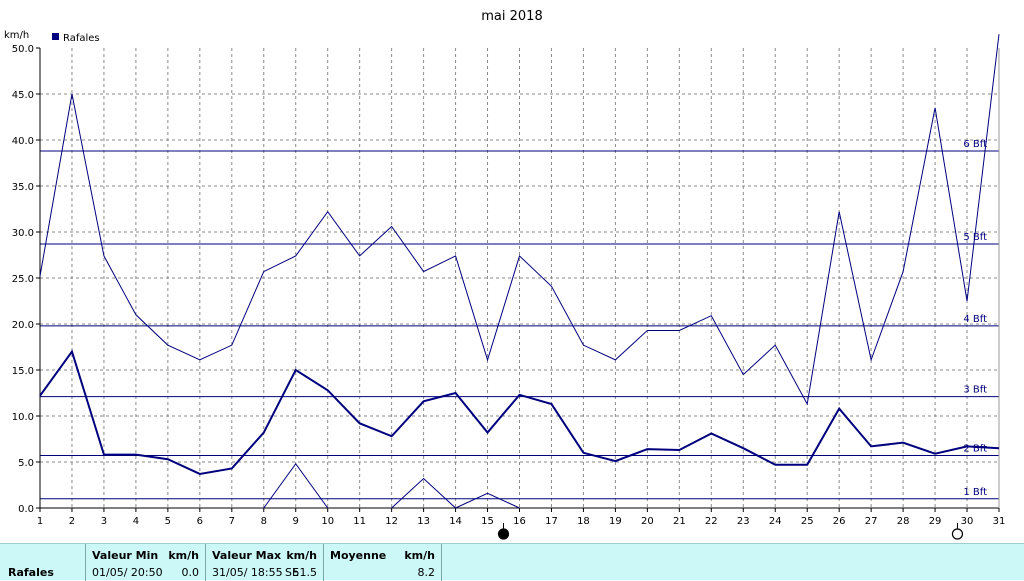  What do you see at coordinates (807, 521) in the screenshot?
I see `x-tick-label: 25` at bounding box center [807, 521].